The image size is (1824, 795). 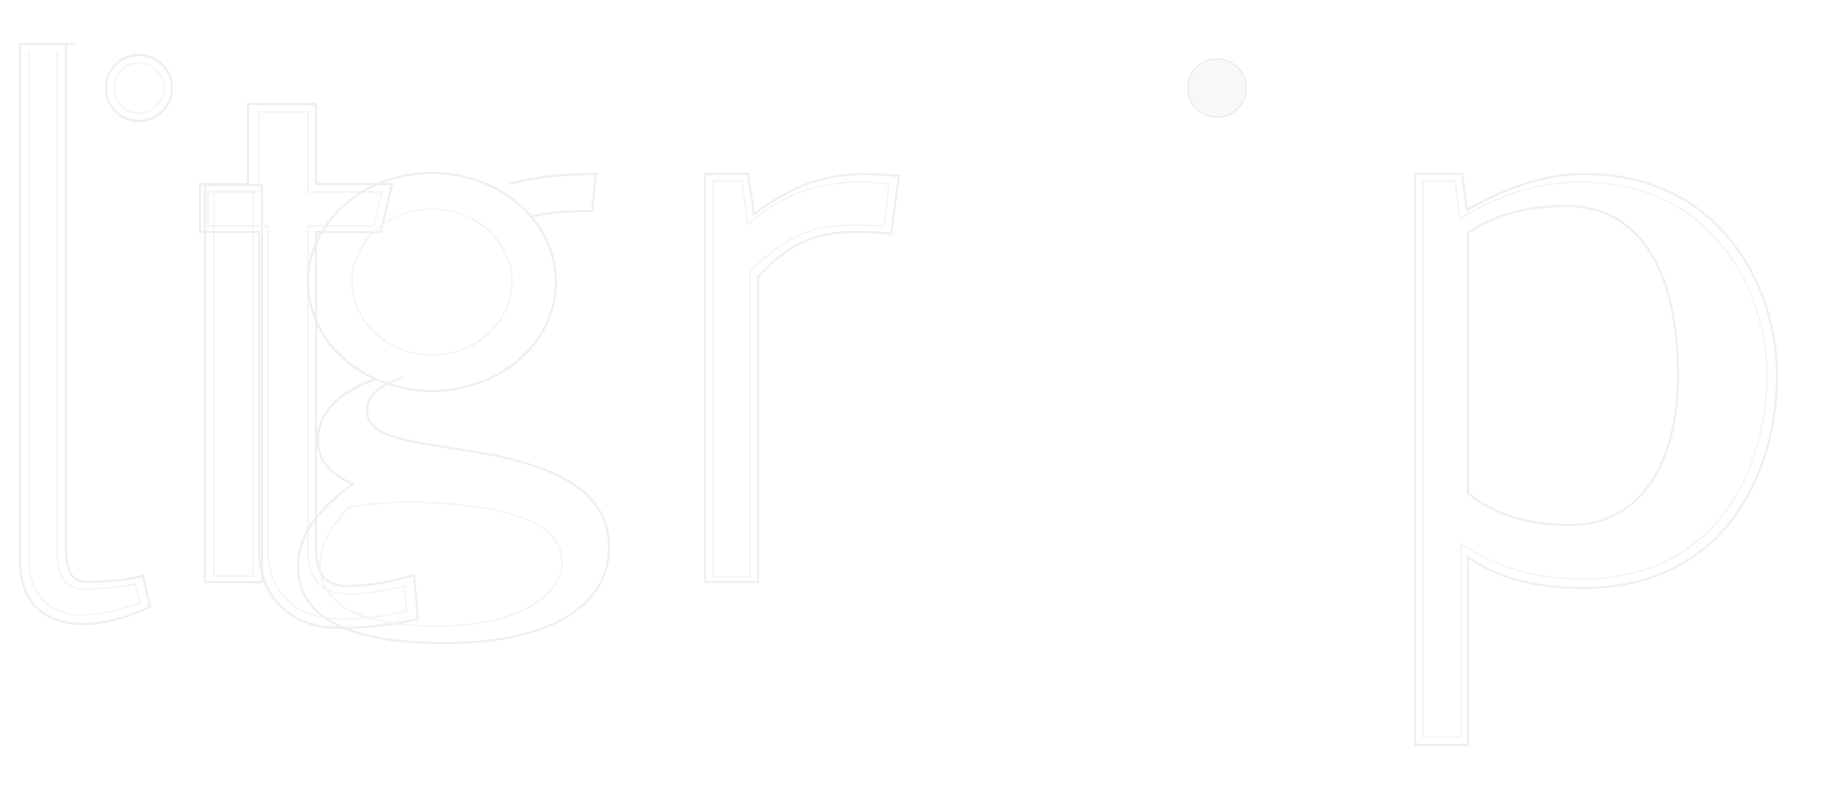 I want to click on letter-r, so click(x=802, y=378).